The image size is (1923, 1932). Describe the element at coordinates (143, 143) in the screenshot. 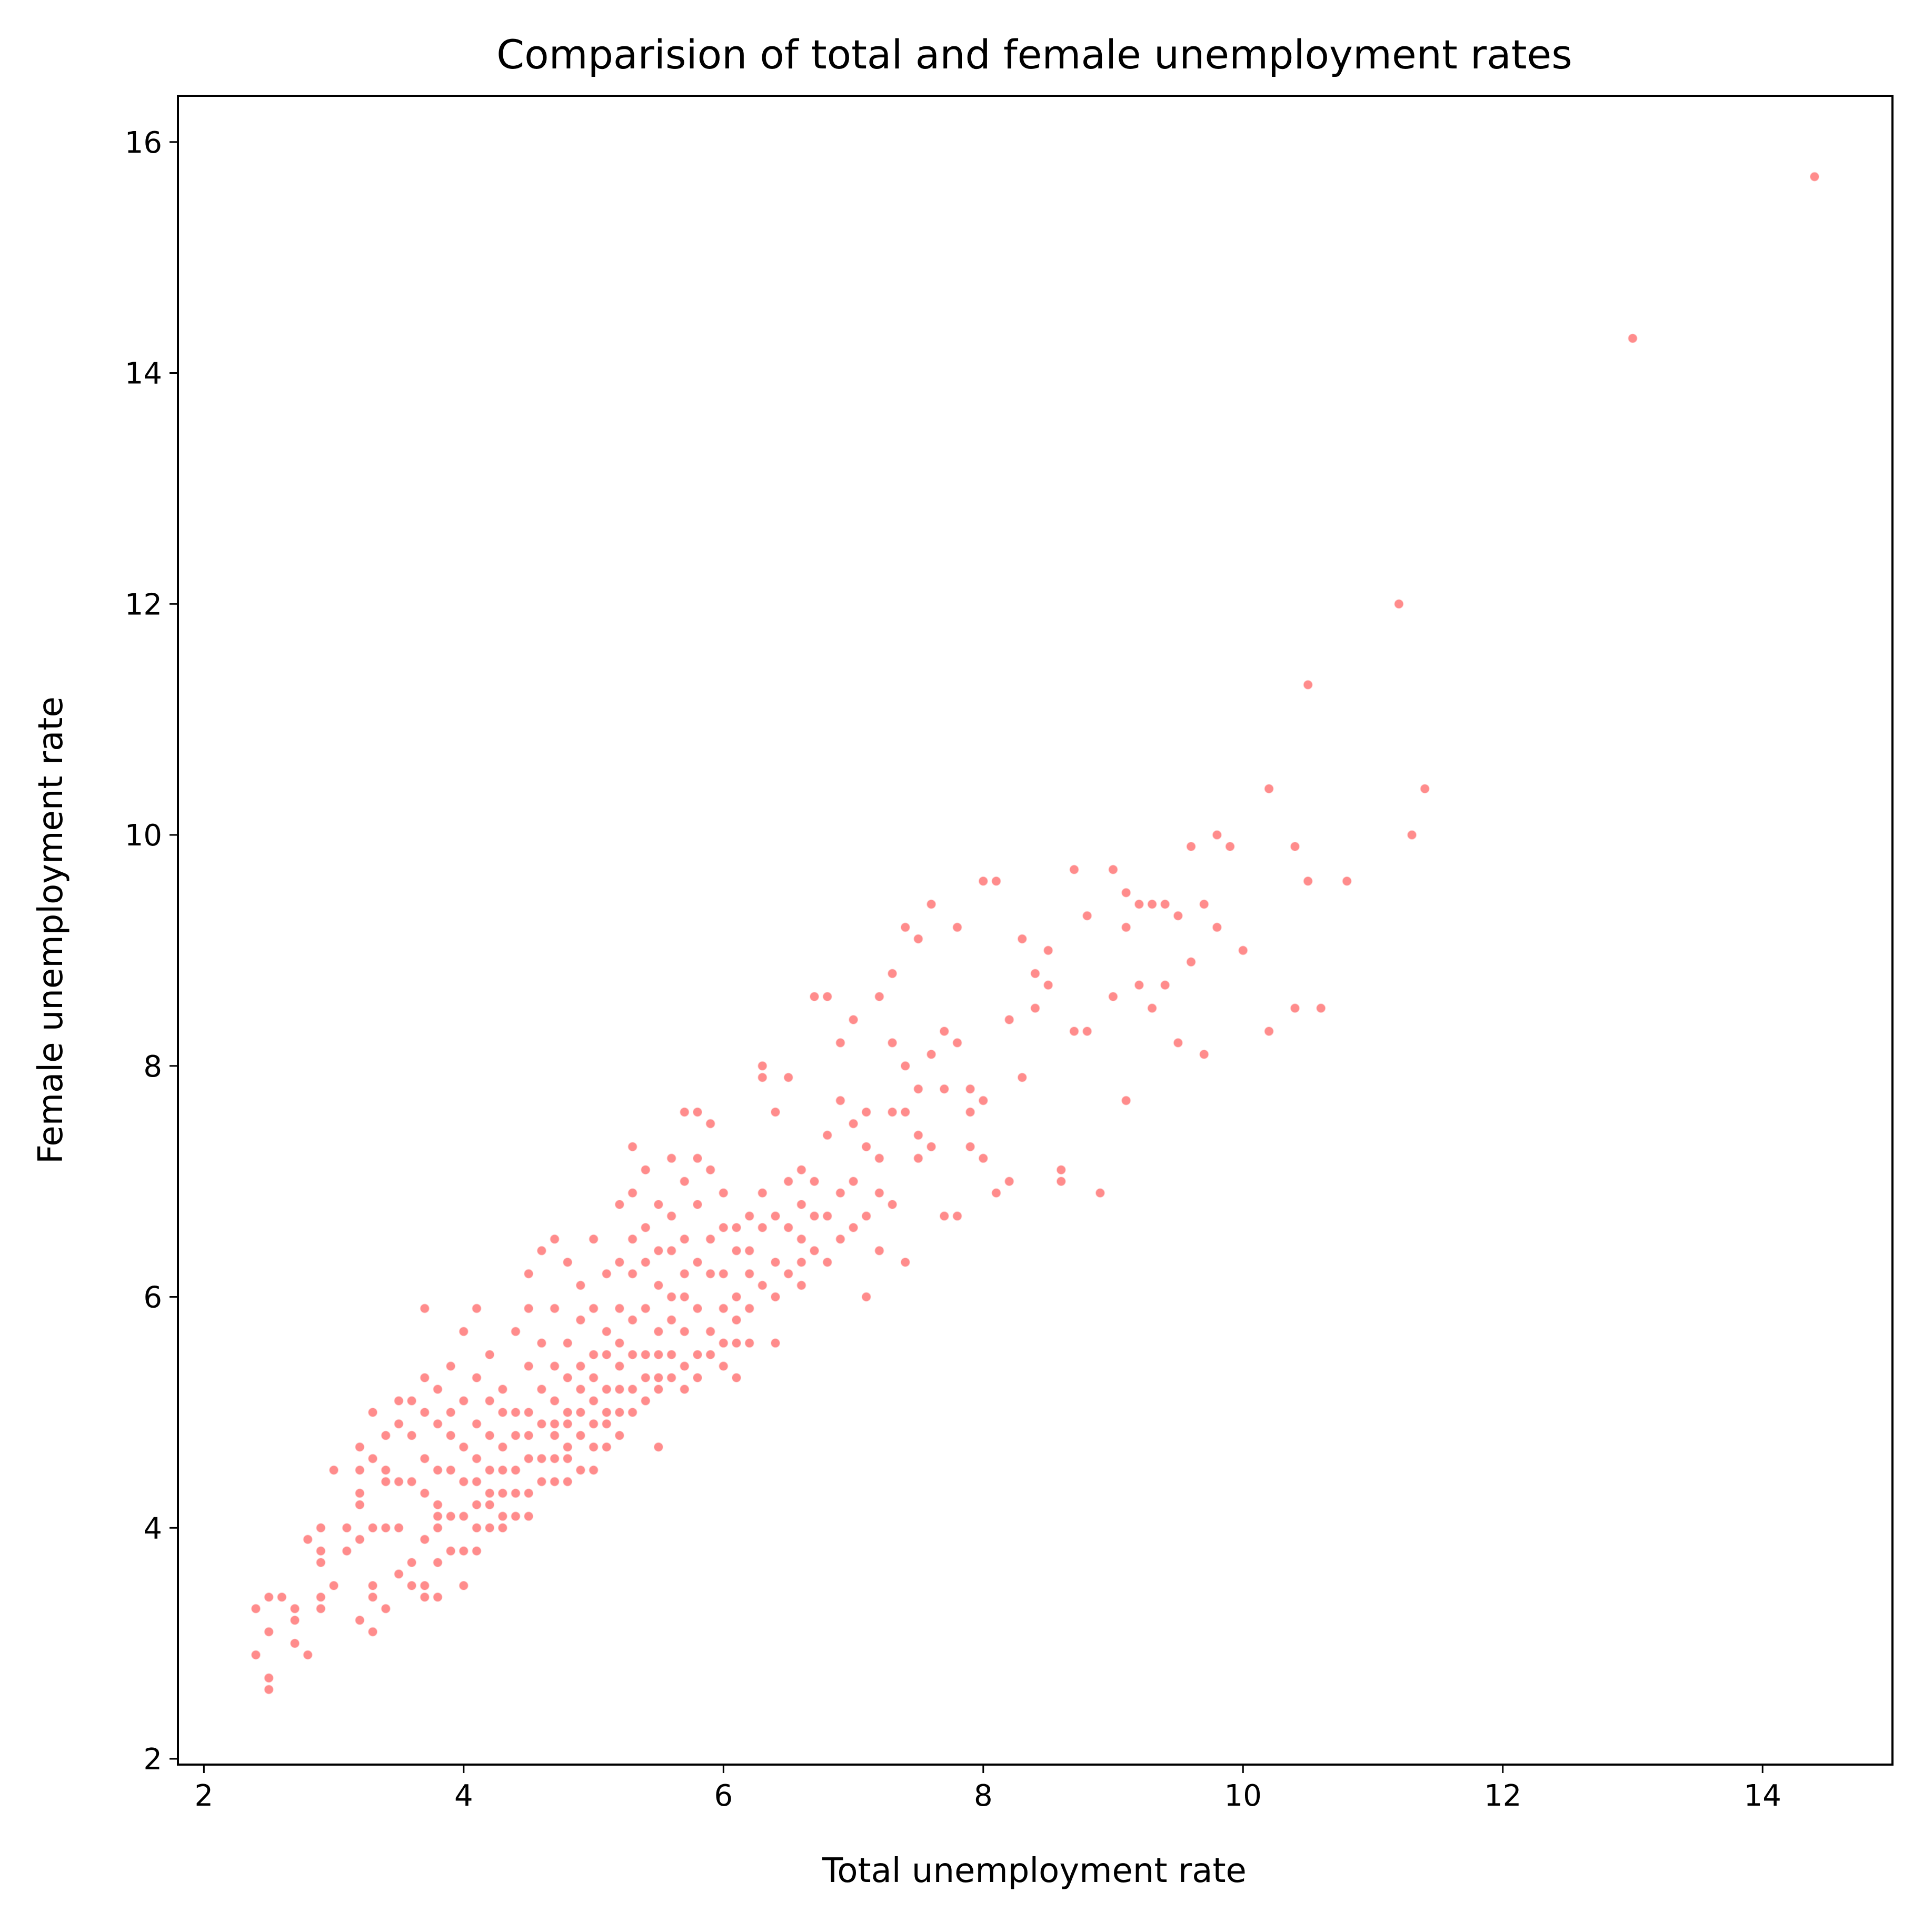

I see `y-tick-label: 16` at that location.